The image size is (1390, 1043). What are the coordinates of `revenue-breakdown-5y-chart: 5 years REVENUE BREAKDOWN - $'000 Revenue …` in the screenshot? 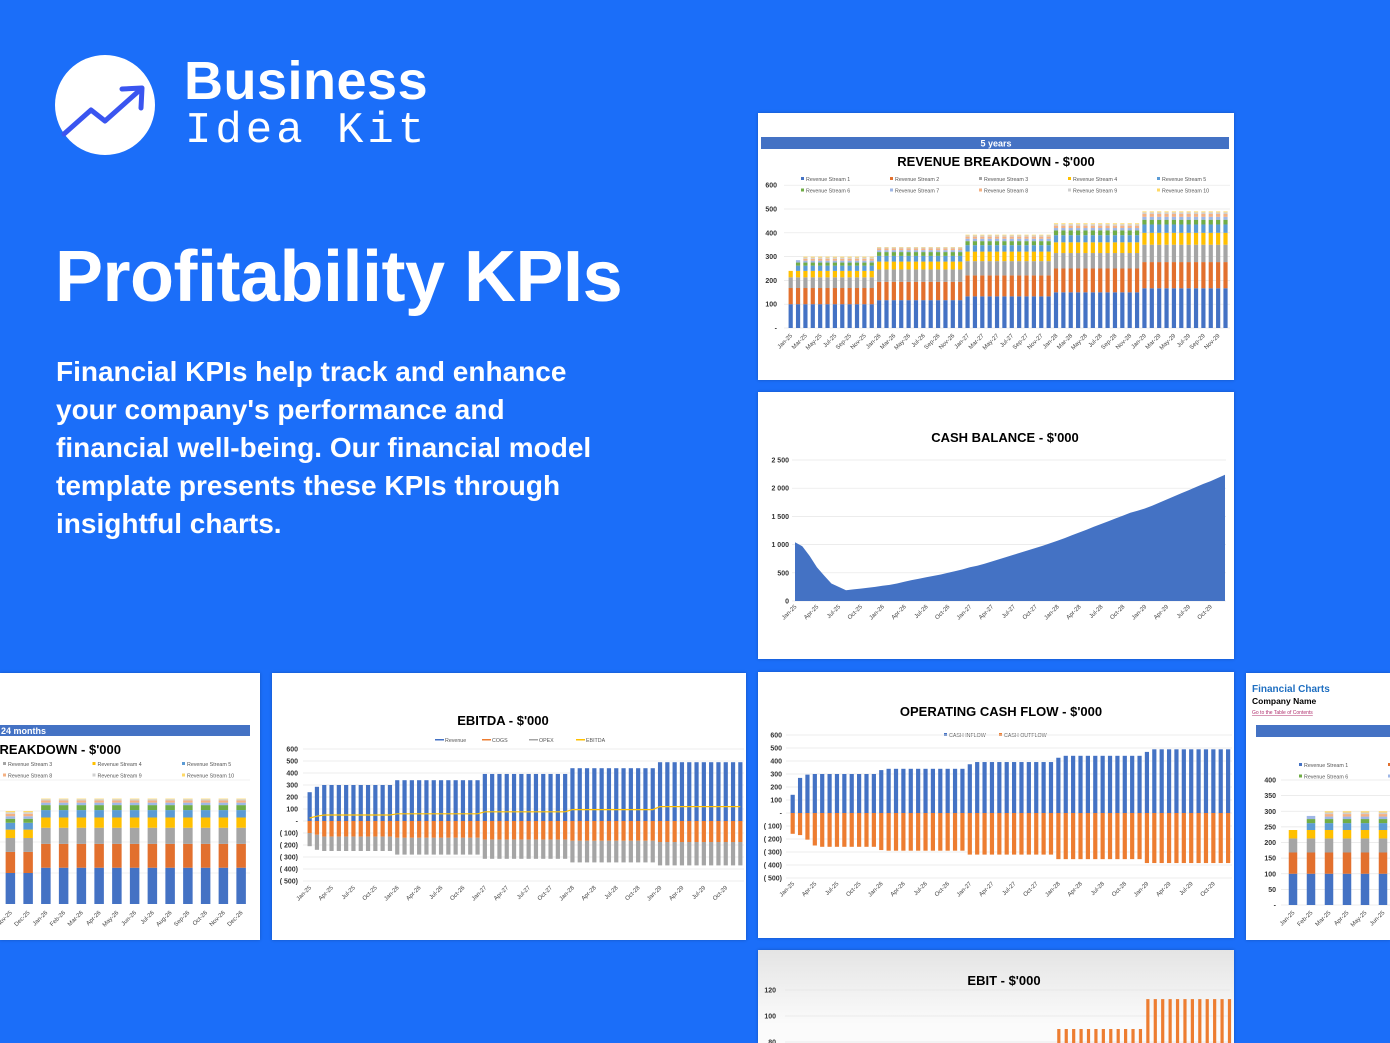 It's located at (995, 244).